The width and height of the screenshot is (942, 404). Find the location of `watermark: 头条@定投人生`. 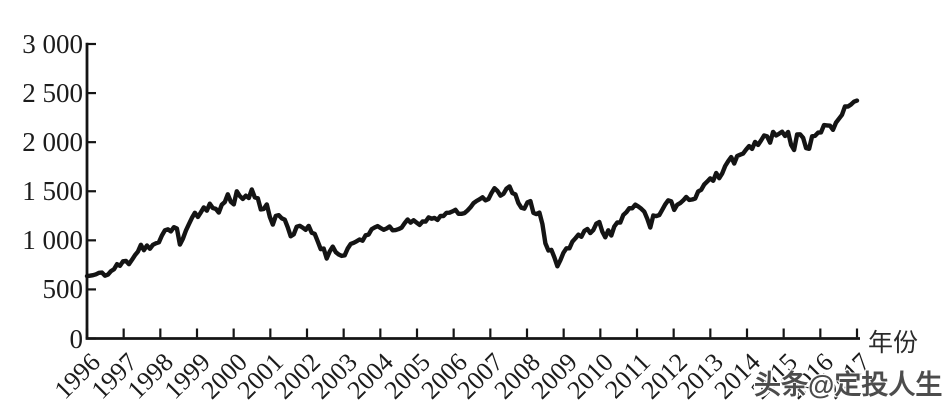

watermark: 头条@定投人生 is located at coordinates (848, 385).